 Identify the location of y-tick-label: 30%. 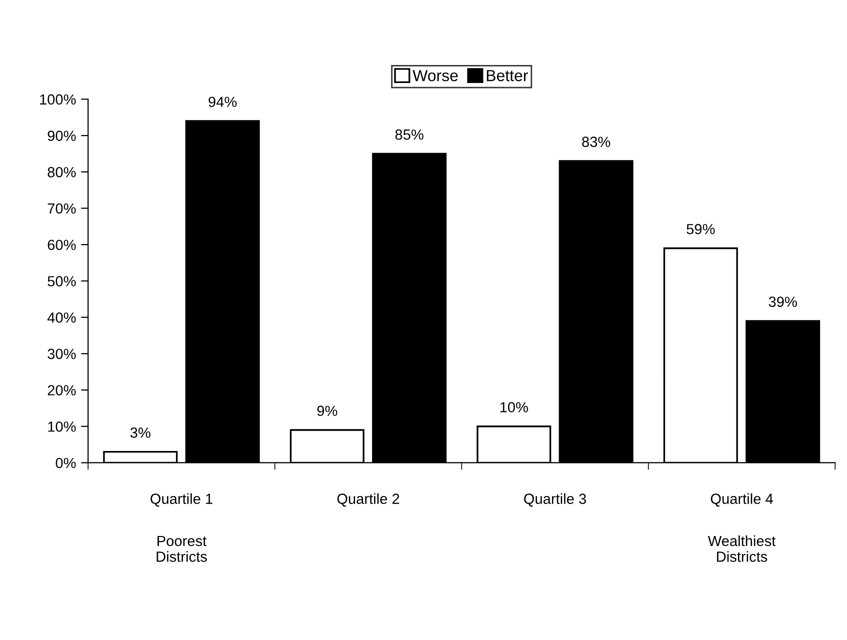
(62, 354).